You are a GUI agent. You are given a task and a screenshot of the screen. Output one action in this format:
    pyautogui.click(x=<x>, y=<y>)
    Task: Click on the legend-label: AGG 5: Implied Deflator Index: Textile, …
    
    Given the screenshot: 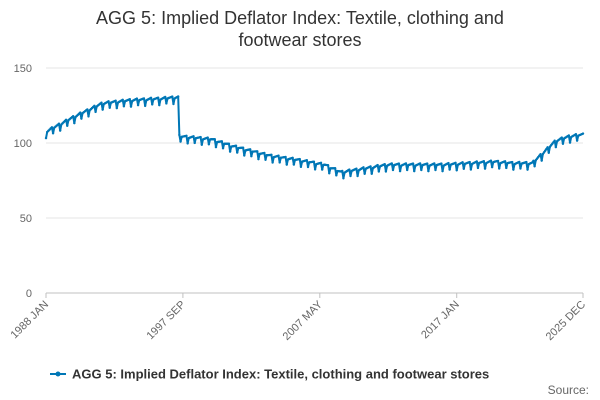 What is the action you would take?
    pyautogui.click(x=280, y=374)
    